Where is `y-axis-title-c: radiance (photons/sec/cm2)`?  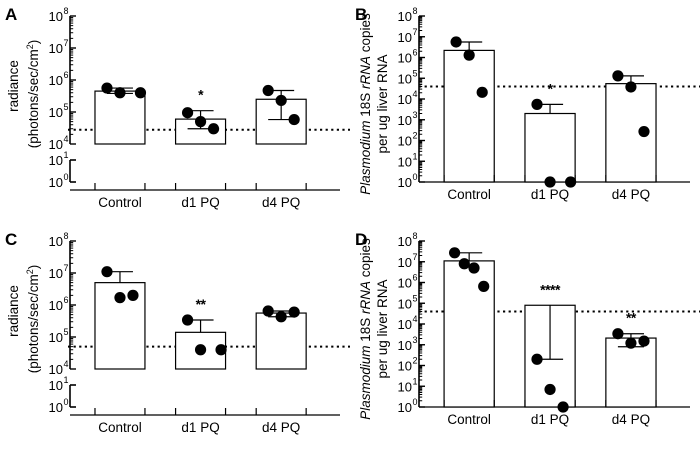
y-axis-title-c: radiance (photons/sec/cm2) is located at coordinates (23, 319).